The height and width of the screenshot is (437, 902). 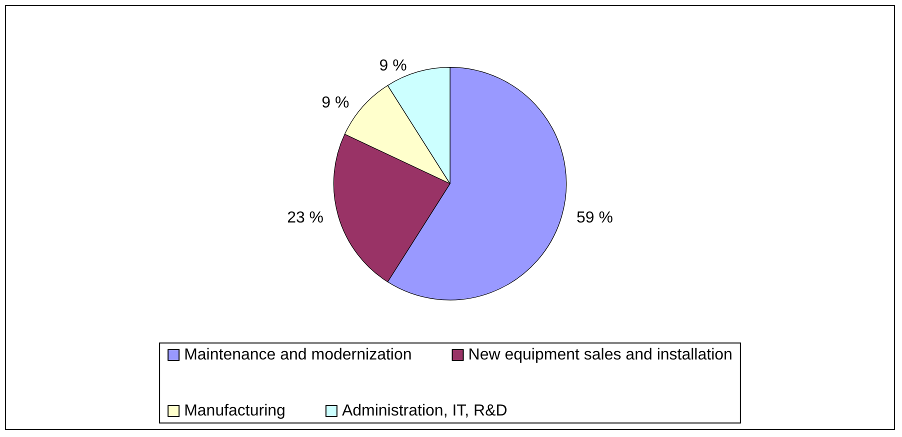 I want to click on legend-label: Manufacturing, so click(x=235, y=411).